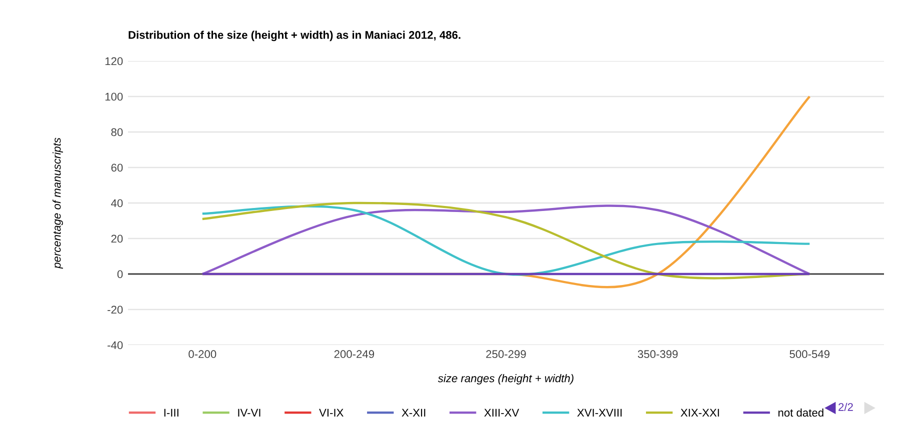 The image size is (908, 431). Describe the element at coordinates (202, 354) in the screenshot. I see `x-tick-label: 0-200` at that location.